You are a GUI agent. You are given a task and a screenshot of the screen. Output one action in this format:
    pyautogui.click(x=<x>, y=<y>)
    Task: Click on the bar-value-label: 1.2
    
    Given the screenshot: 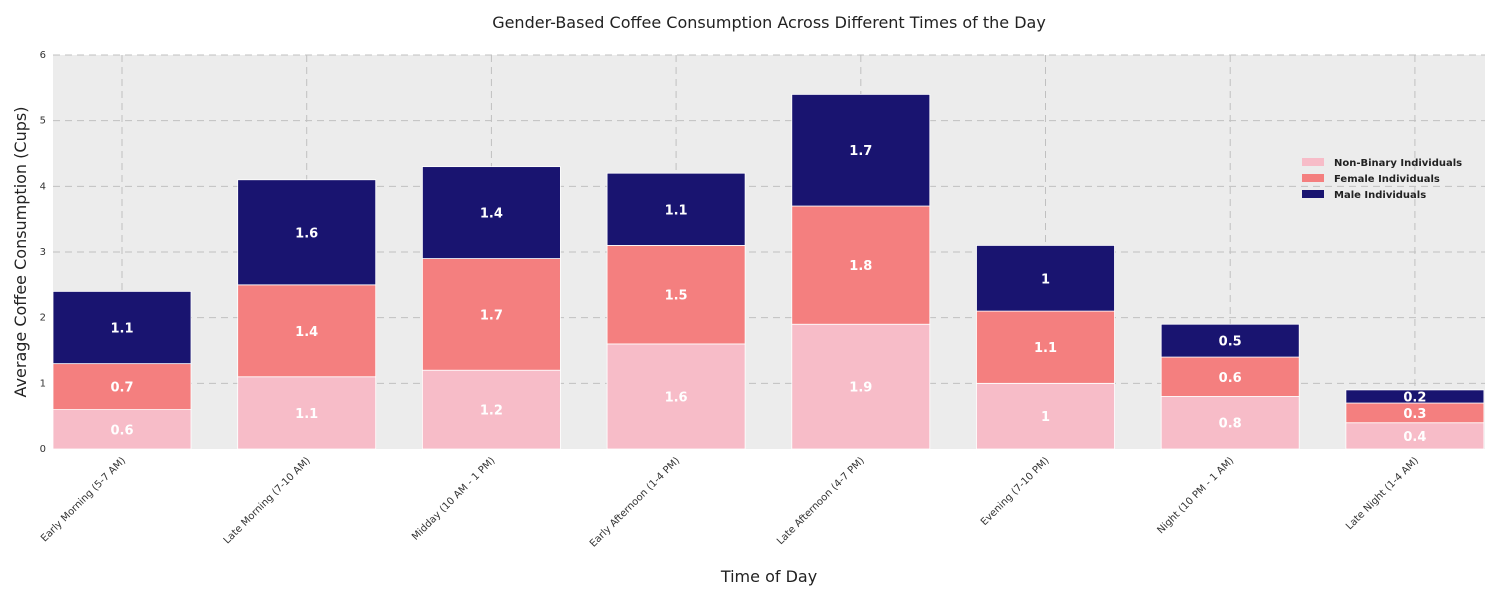 What is the action you would take?
    pyautogui.click(x=491, y=411)
    